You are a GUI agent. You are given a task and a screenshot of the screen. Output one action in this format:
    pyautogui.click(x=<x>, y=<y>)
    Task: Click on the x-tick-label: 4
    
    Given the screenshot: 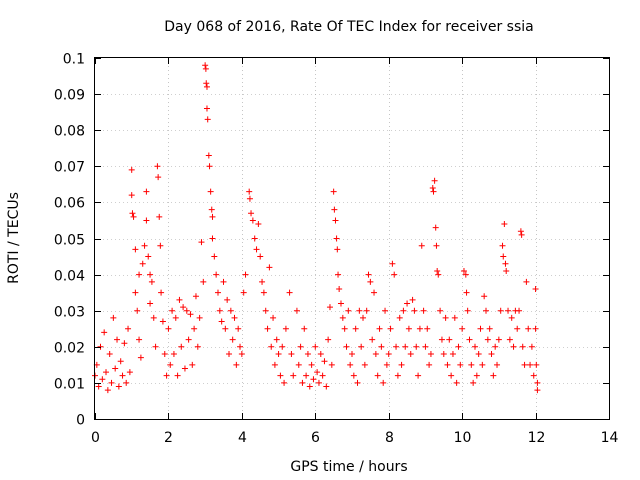 What is the action you would take?
    pyautogui.click(x=242, y=438)
    